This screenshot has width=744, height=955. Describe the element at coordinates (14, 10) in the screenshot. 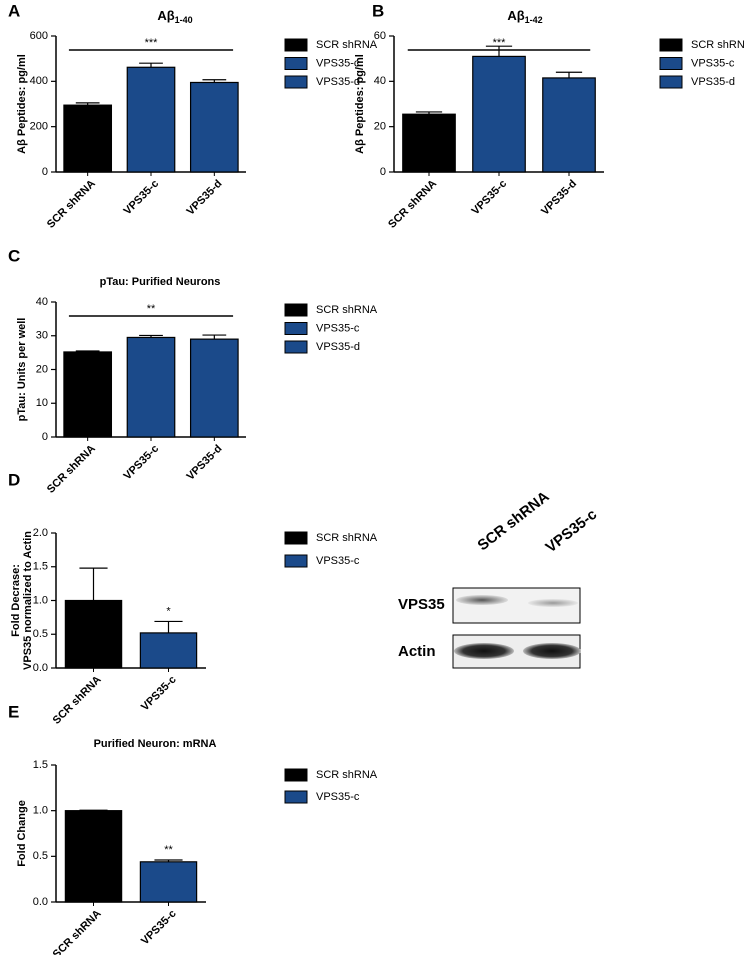

I see `panel-letter: A` at that location.